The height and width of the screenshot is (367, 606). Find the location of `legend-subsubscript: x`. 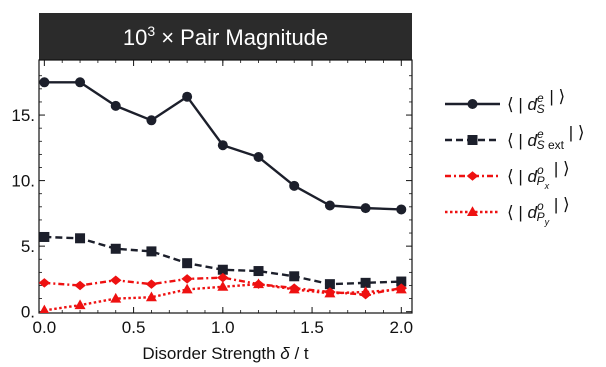

legend-subsubscript: x is located at coordinates (547, 186).